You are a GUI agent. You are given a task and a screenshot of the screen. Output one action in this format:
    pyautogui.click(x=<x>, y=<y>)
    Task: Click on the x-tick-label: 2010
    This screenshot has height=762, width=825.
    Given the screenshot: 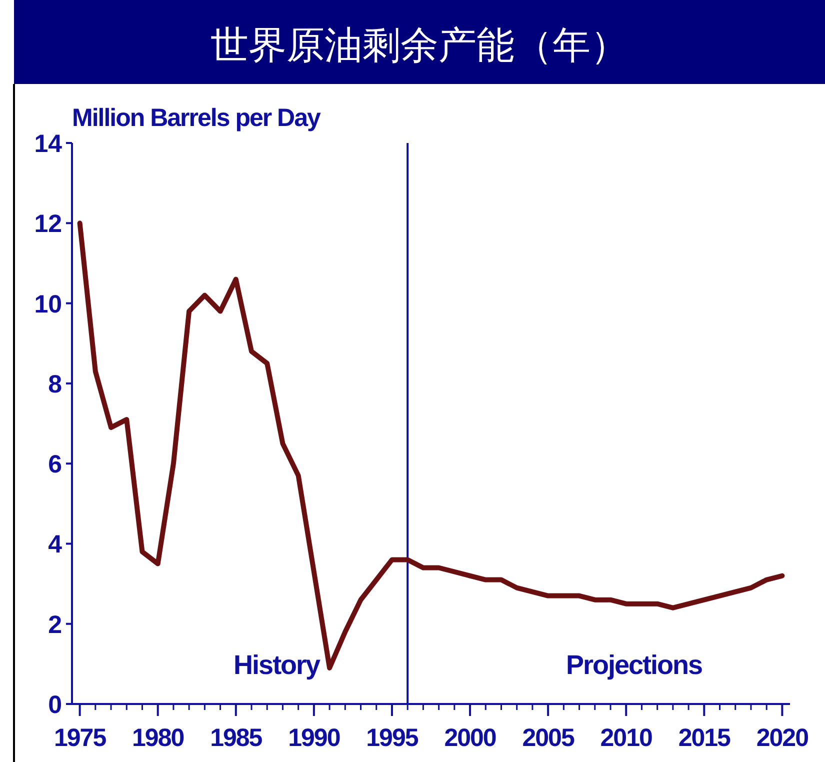 What is the action you would take?
    pyautogui.click(x=626, y=738)
    